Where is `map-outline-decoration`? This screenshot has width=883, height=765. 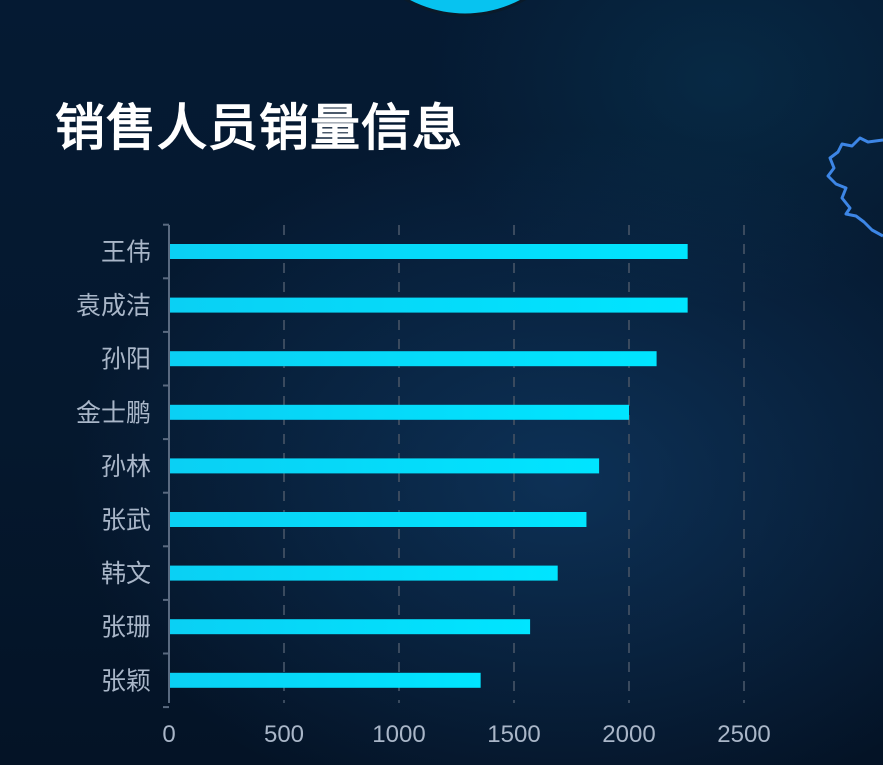
map-outline-decoration is located at coordinates (854, 187).